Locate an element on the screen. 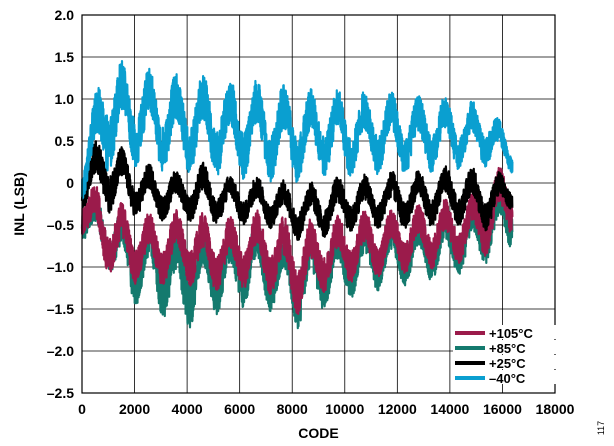  x-tick-label: 6000 is located at coordinates (239, 409).